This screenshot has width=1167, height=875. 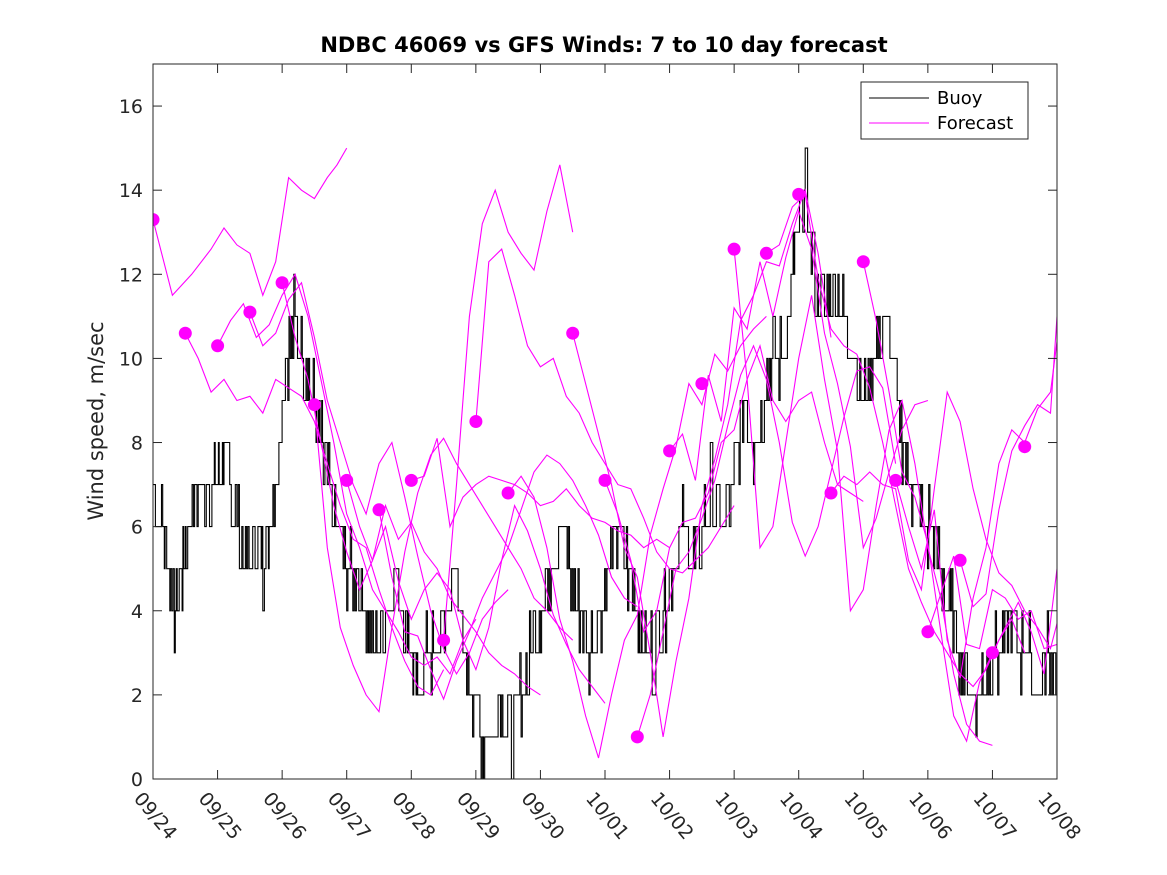 I want to click on x-tick-label-10-02: 10/02, so click(x=672, y=816).